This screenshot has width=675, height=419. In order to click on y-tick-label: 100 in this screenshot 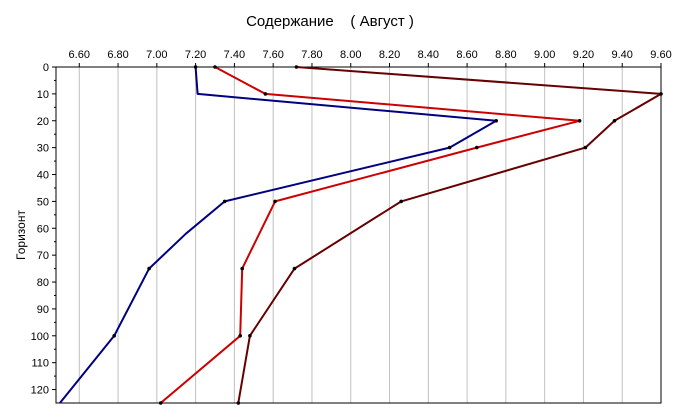, I will do `click(40, 337)`.